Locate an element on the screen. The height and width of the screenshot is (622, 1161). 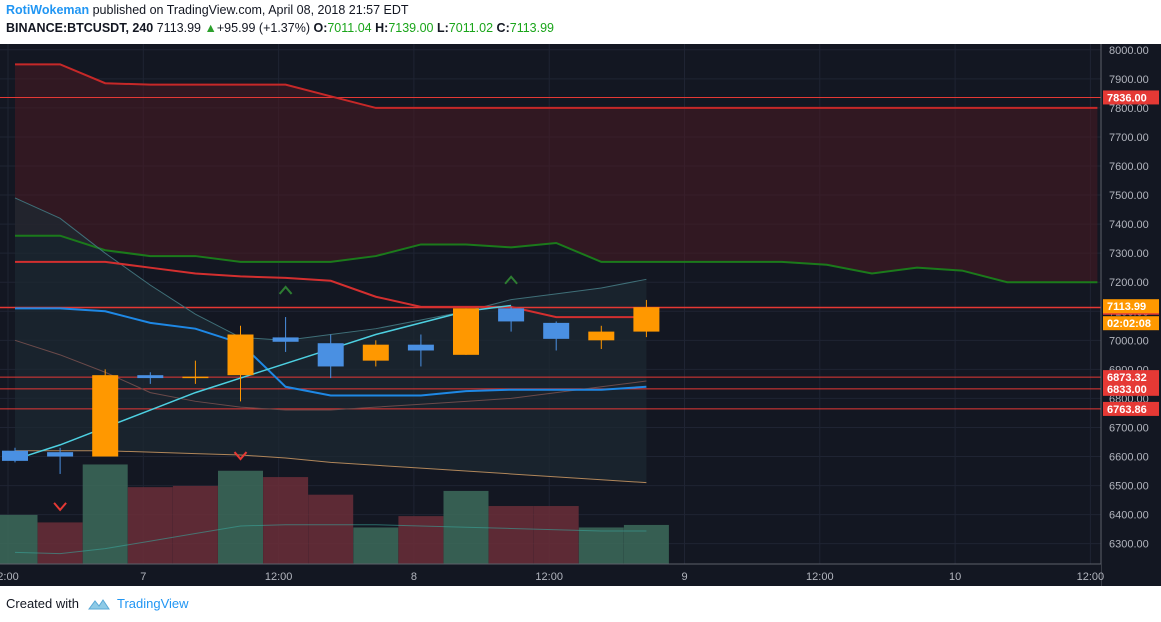
price-axis-panel is located at coordinates (1131, 315).